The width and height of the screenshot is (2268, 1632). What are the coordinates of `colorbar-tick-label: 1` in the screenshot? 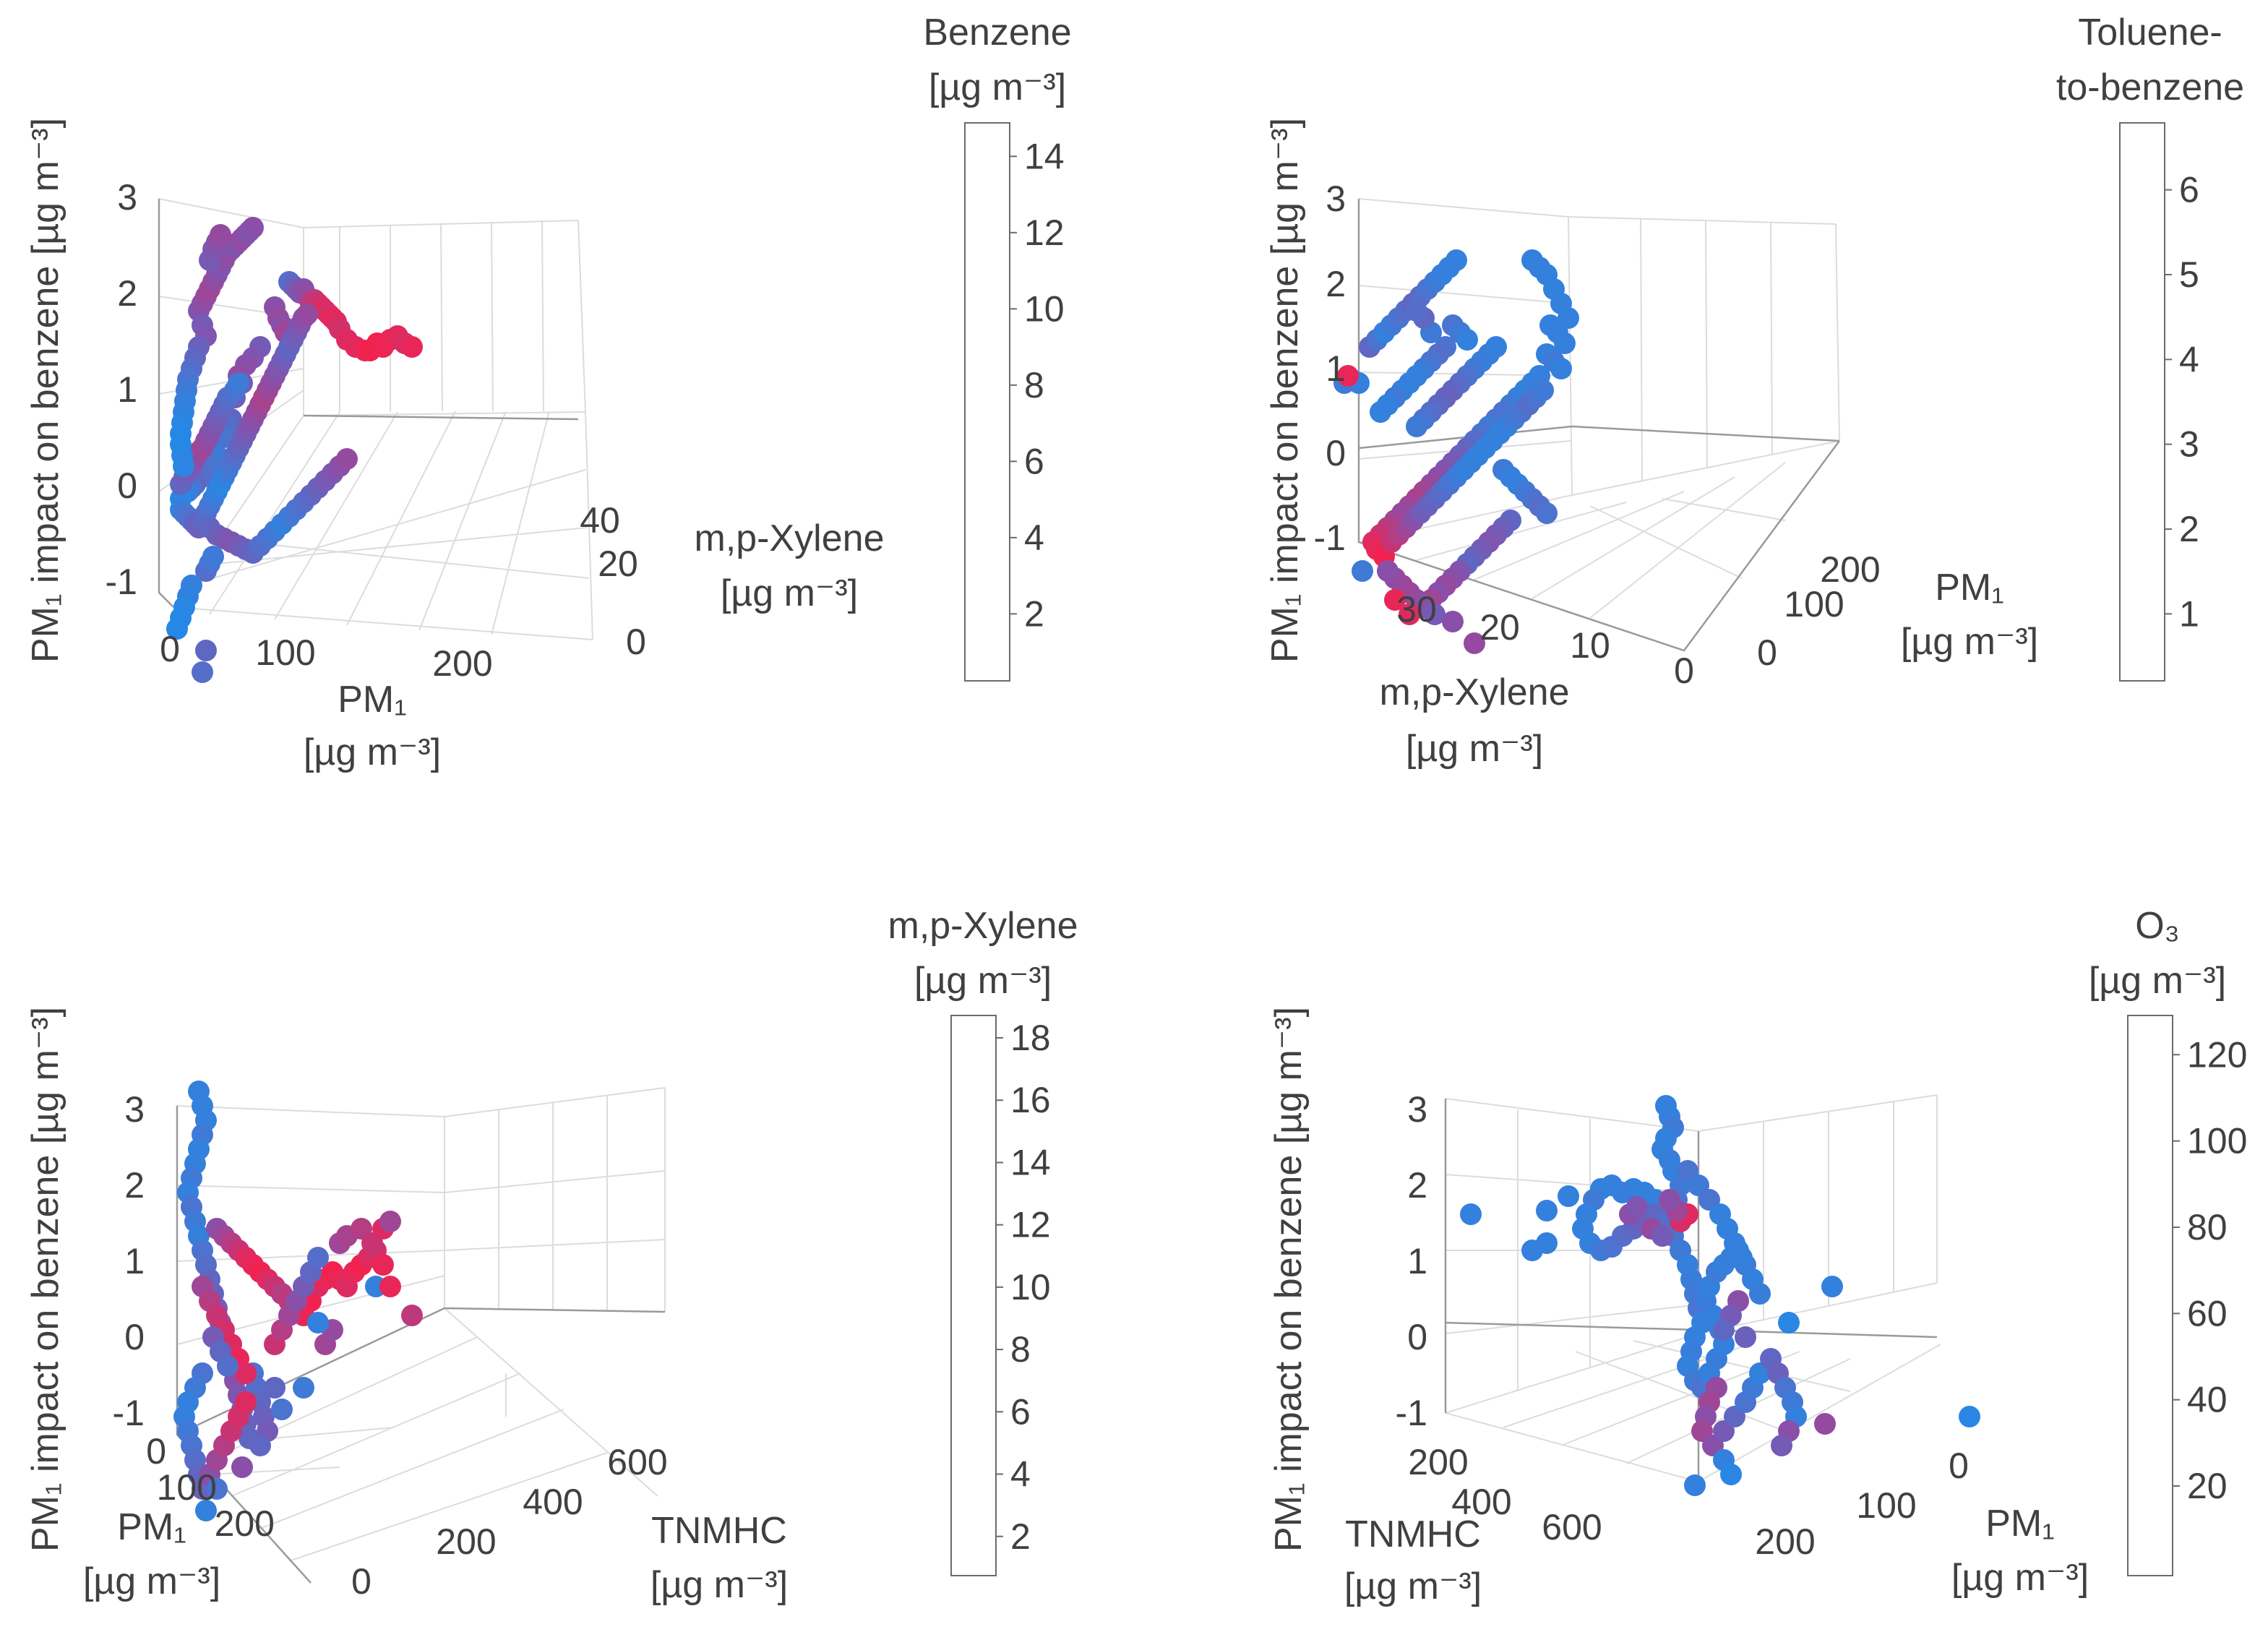 It's located at (2189, 613).